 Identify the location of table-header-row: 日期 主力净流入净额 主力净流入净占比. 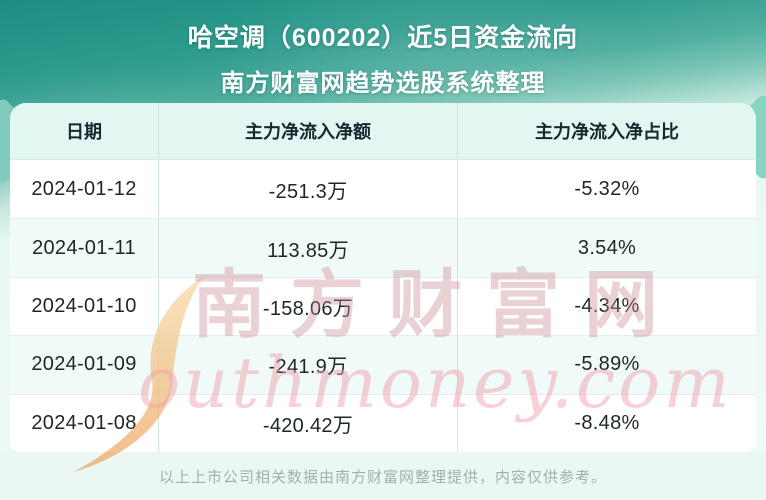
(383, 131).